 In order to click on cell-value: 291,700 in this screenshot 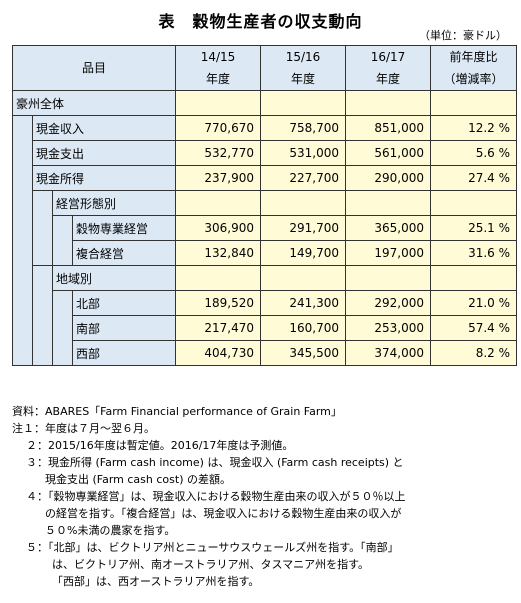, I will do `click(303, 228)`.